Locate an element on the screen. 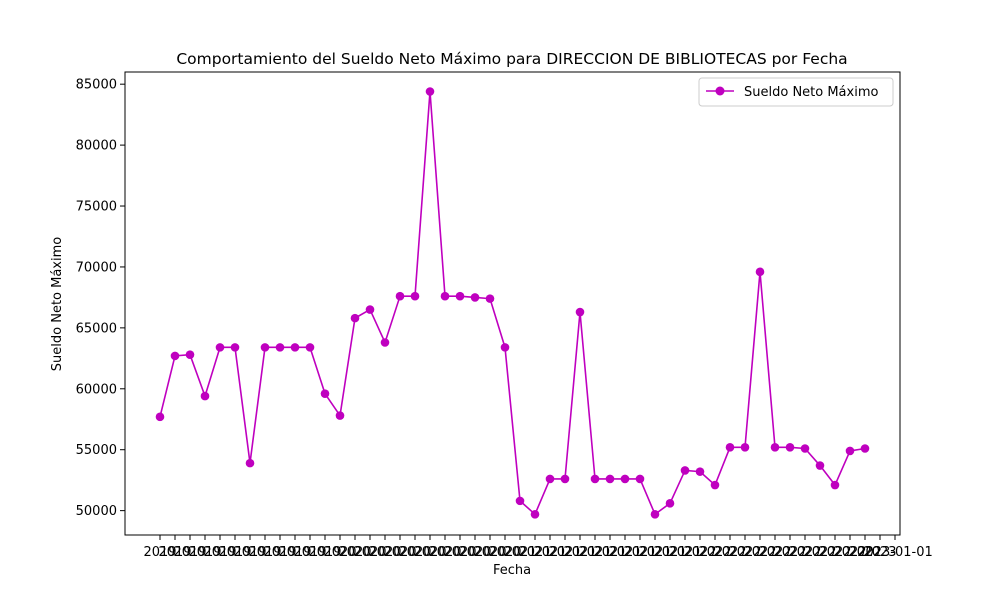  legend: Sueldo Neto Máximo is located at coordinates (796, 92).